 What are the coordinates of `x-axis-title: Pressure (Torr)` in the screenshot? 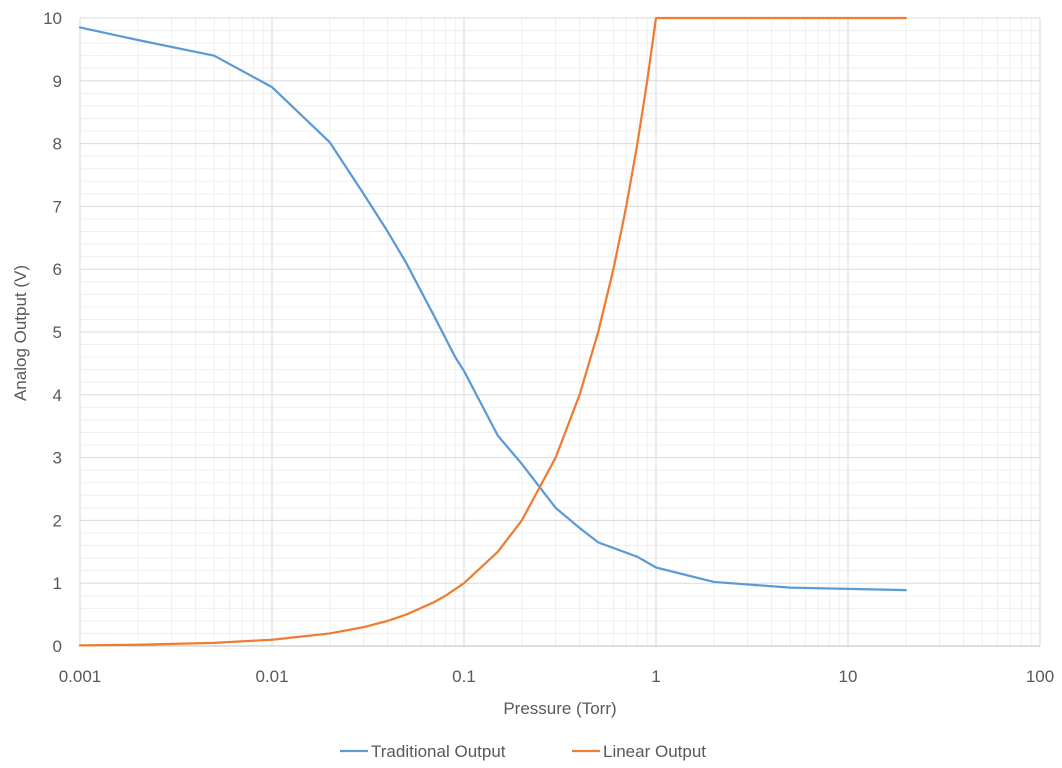 It's located at (559, 708).